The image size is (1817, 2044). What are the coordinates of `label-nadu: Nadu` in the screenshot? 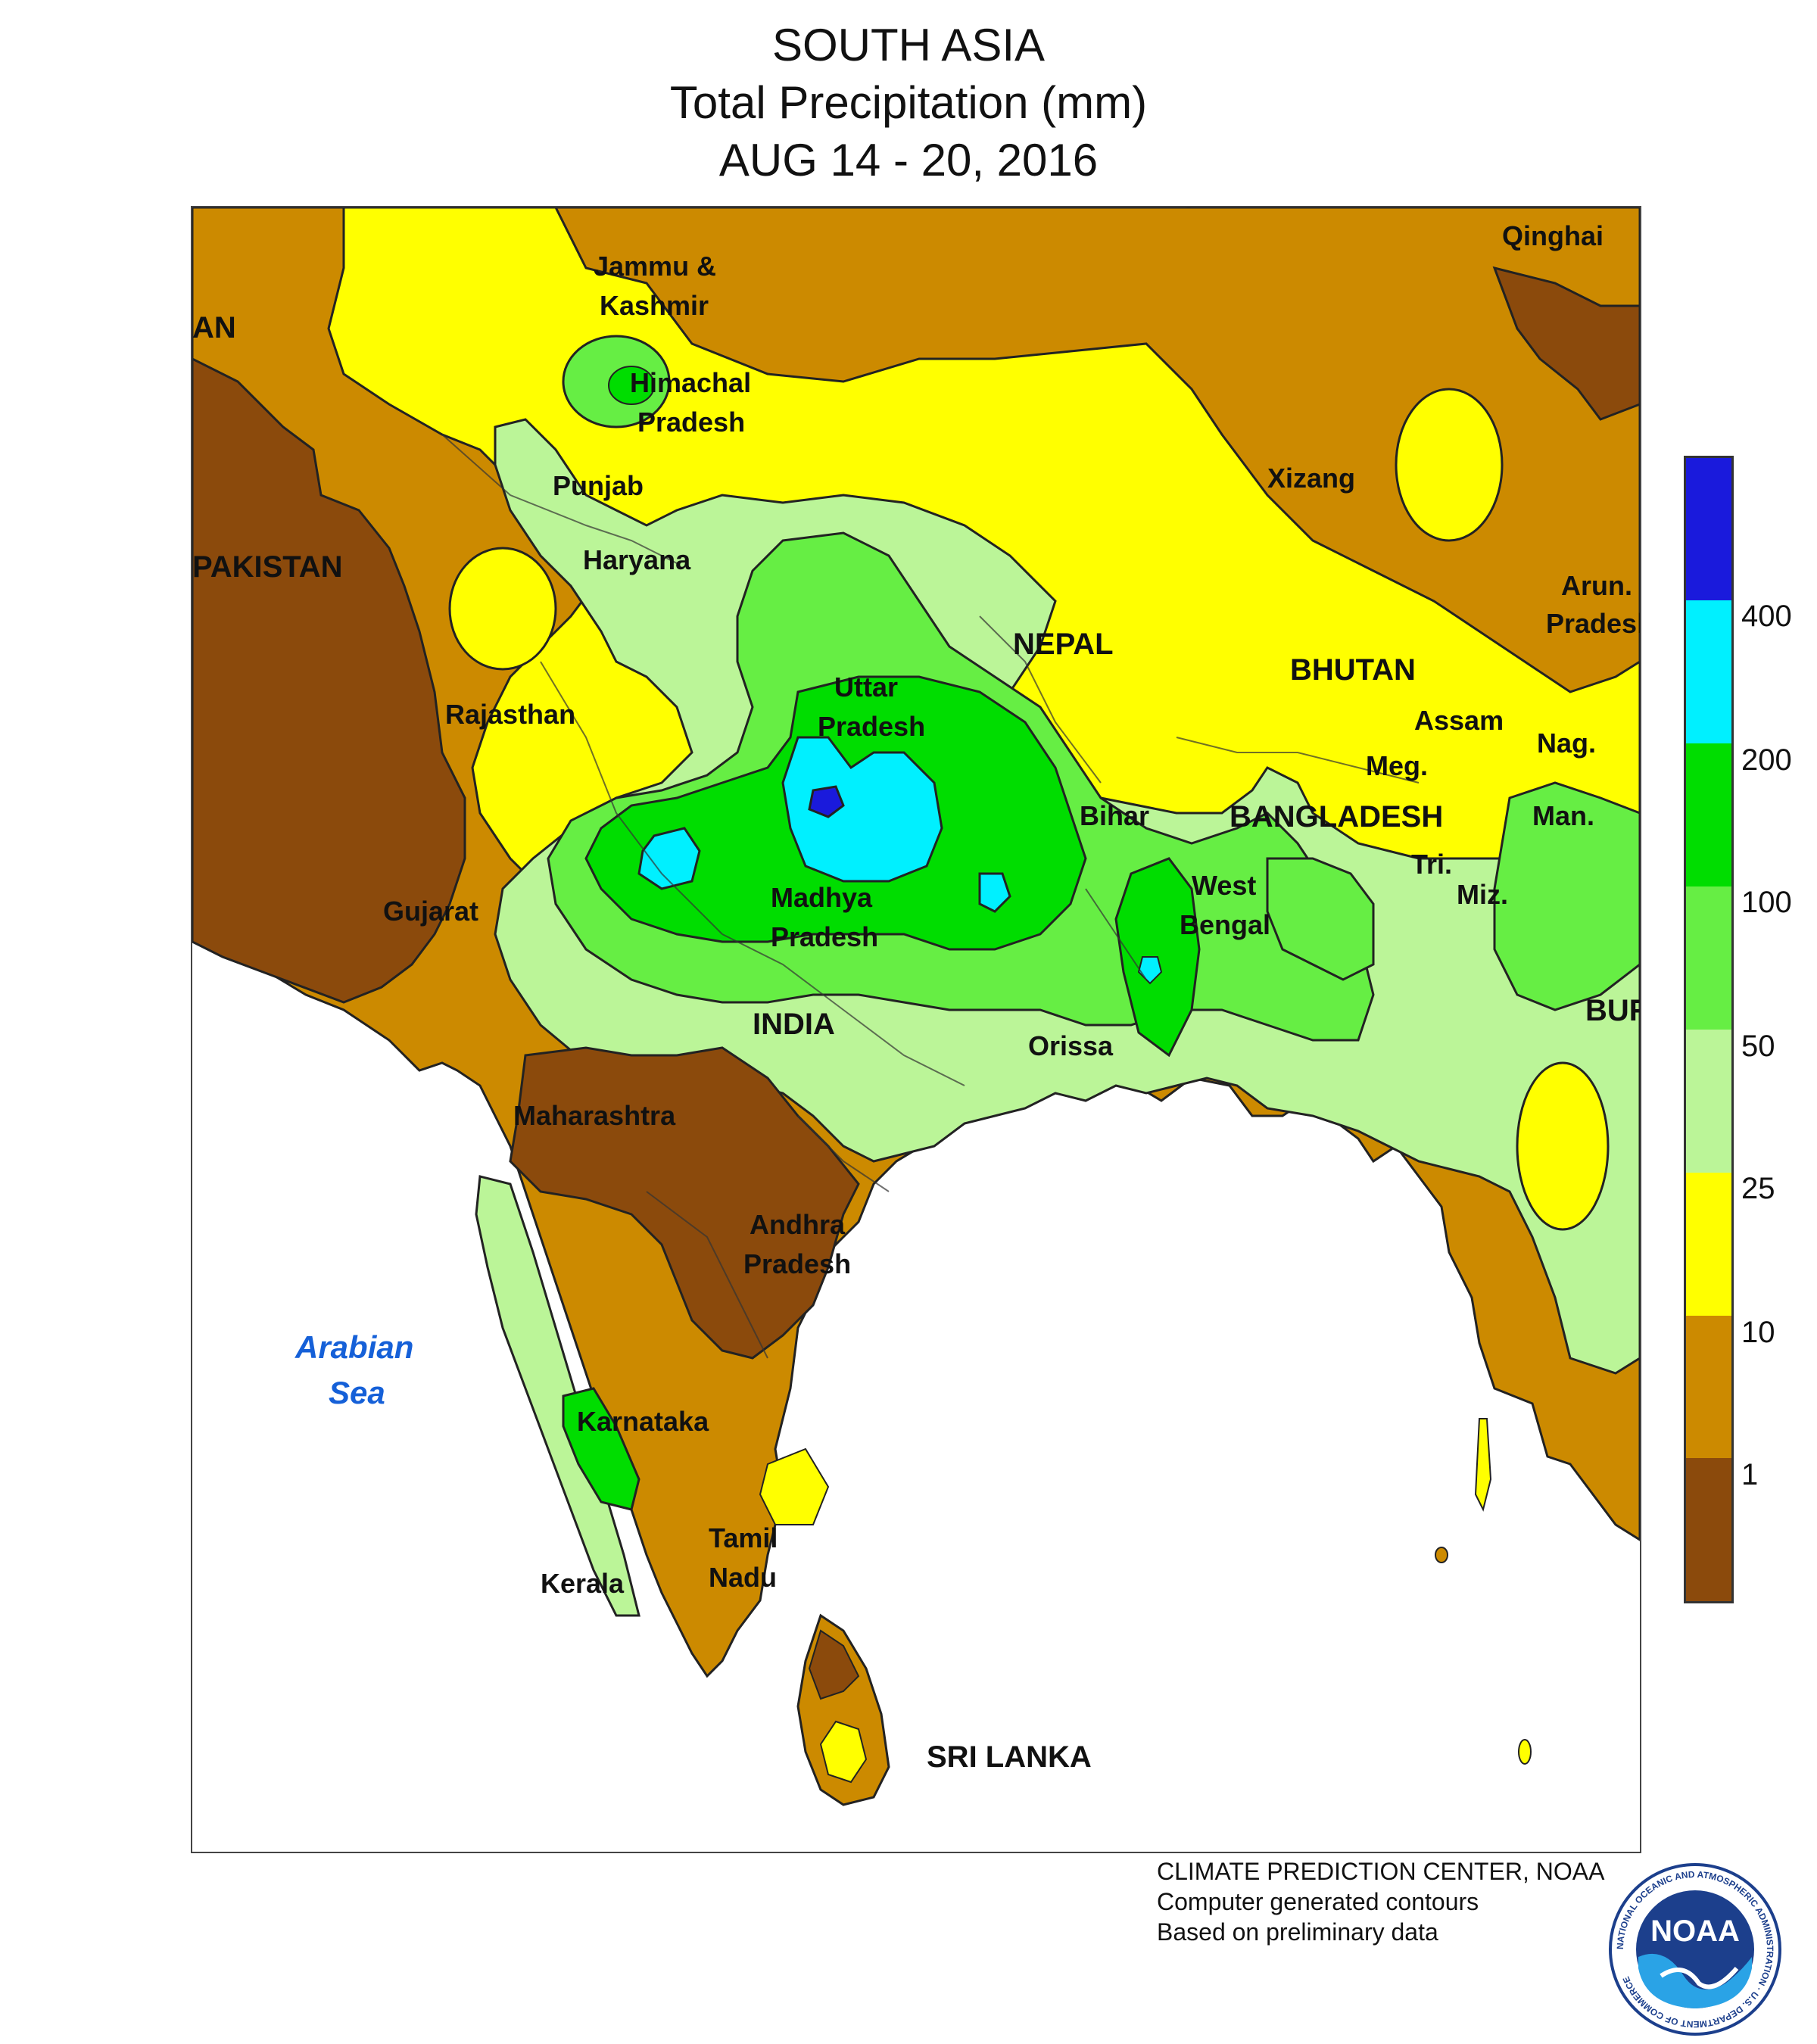 It's located at (743, 1577).